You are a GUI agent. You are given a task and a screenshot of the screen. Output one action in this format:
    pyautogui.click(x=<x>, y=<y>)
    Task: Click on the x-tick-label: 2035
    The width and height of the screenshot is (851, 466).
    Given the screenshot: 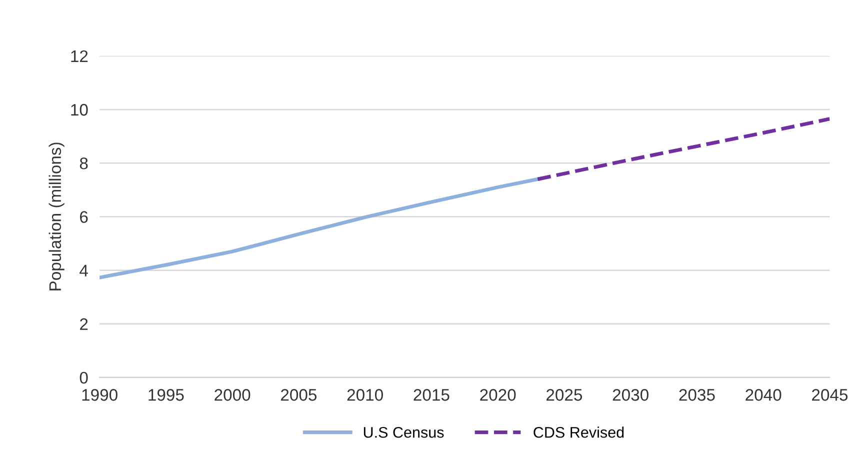 What is the action you would take?
    pyautogui.click(x=697, y=395)
    